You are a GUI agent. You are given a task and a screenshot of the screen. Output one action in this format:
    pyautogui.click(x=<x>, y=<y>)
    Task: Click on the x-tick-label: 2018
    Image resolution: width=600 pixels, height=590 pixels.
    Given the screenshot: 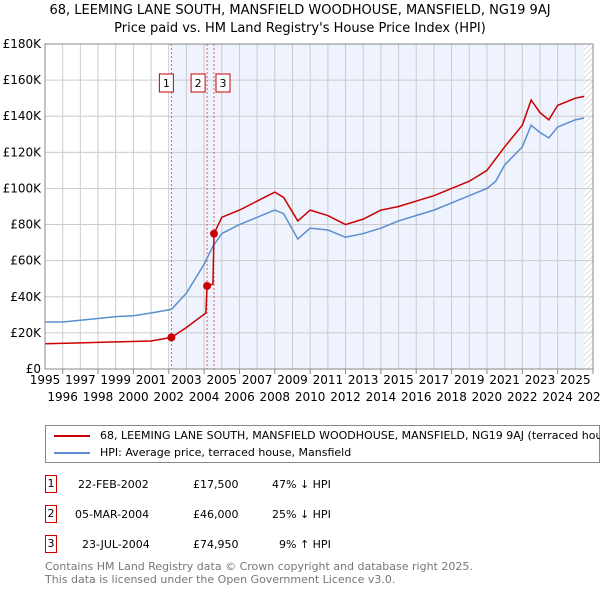 What is the action you would take?
    pyautogui.click(x=451, y=397)
    